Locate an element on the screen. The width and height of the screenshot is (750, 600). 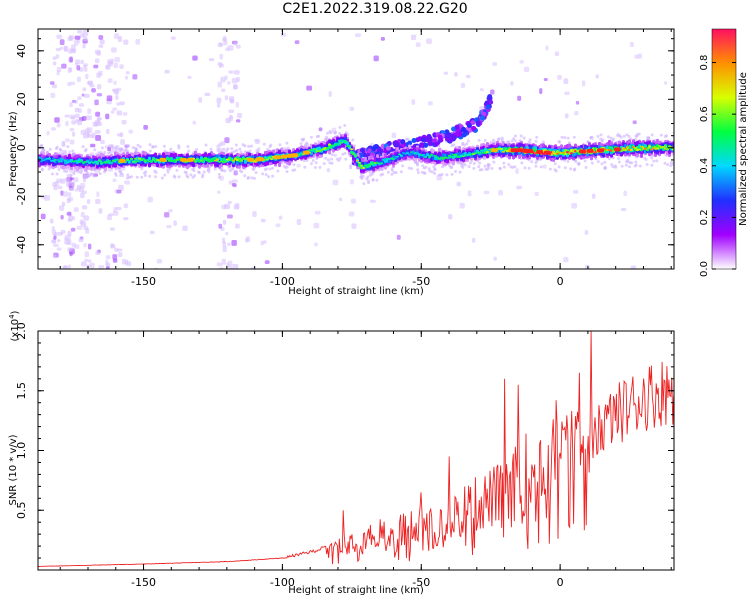
x-tick-label: 0 is located at coordinates (560, 582).